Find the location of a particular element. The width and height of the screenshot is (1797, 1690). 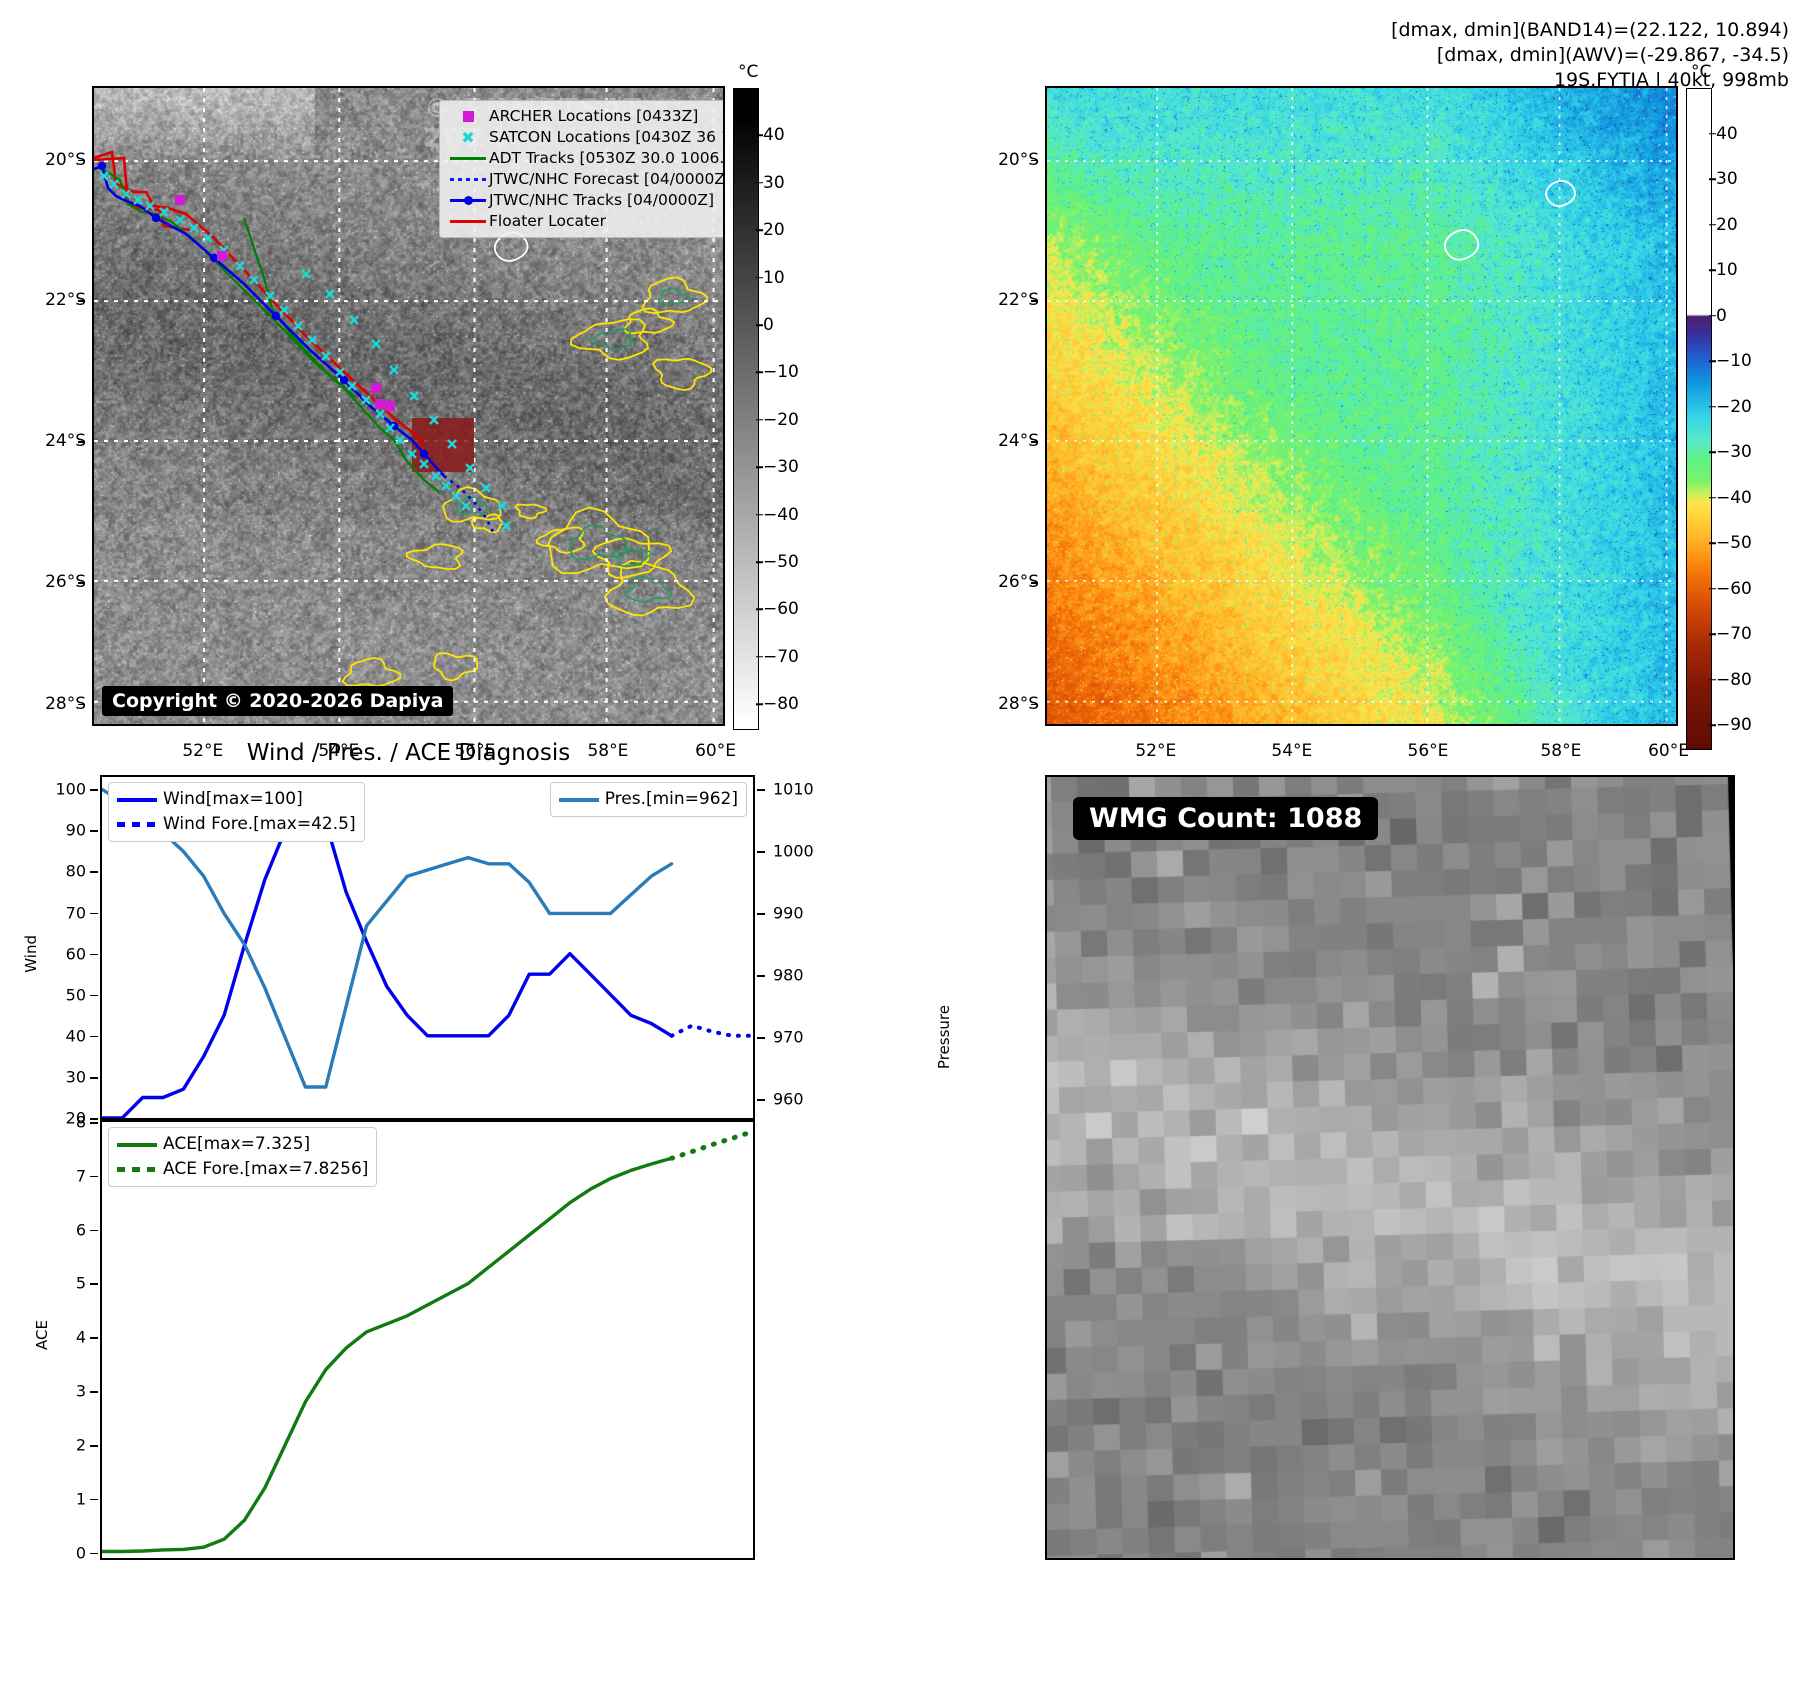

pressure-tick: 970 is located at coordinates (788, 1037).